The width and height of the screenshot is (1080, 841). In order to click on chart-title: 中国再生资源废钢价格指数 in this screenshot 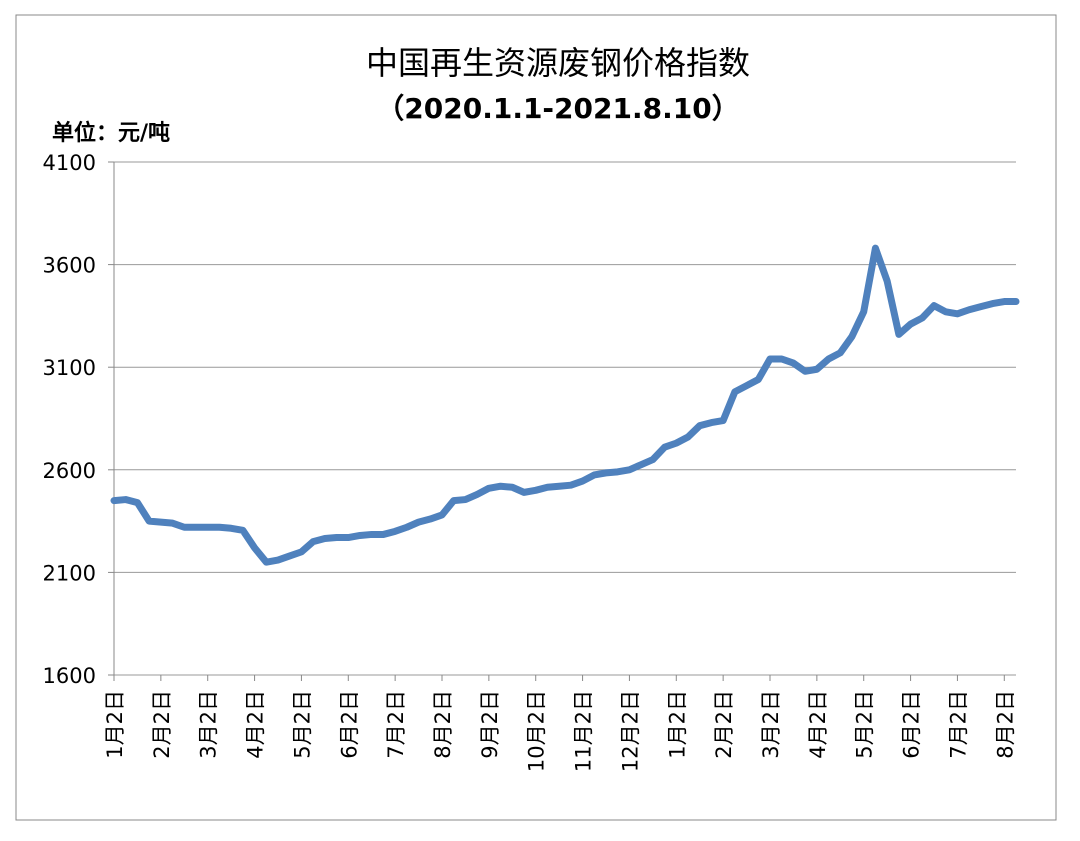, I will do `click(558, 63)`.